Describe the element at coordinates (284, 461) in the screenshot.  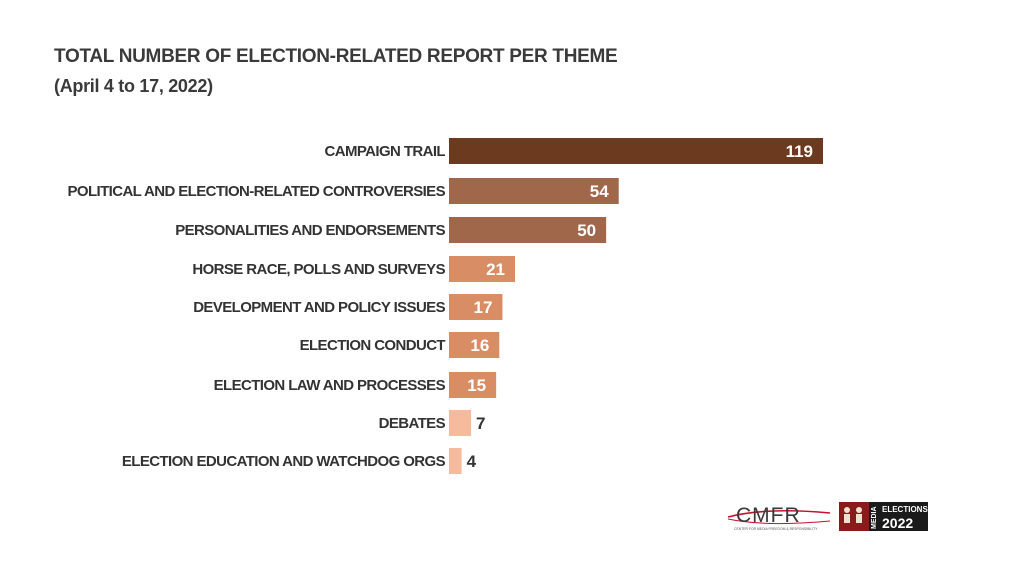
I see `category-label: ELECTION EDUCATION AND WATCHDOG ORGS` at that location.